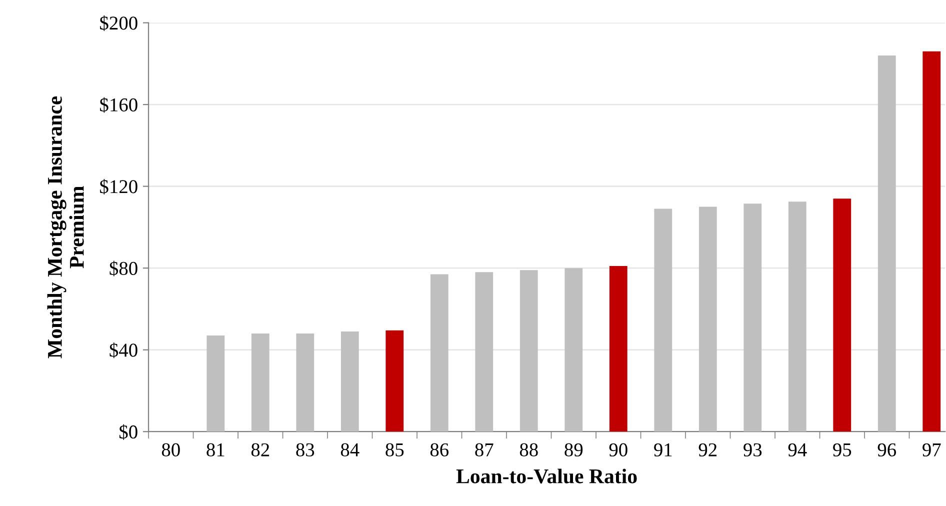 This screenshot has height=506, width=946. Describe the element at coordinates (171, 449) in the screenshot. I see `x-tick-label: 80` at that location.